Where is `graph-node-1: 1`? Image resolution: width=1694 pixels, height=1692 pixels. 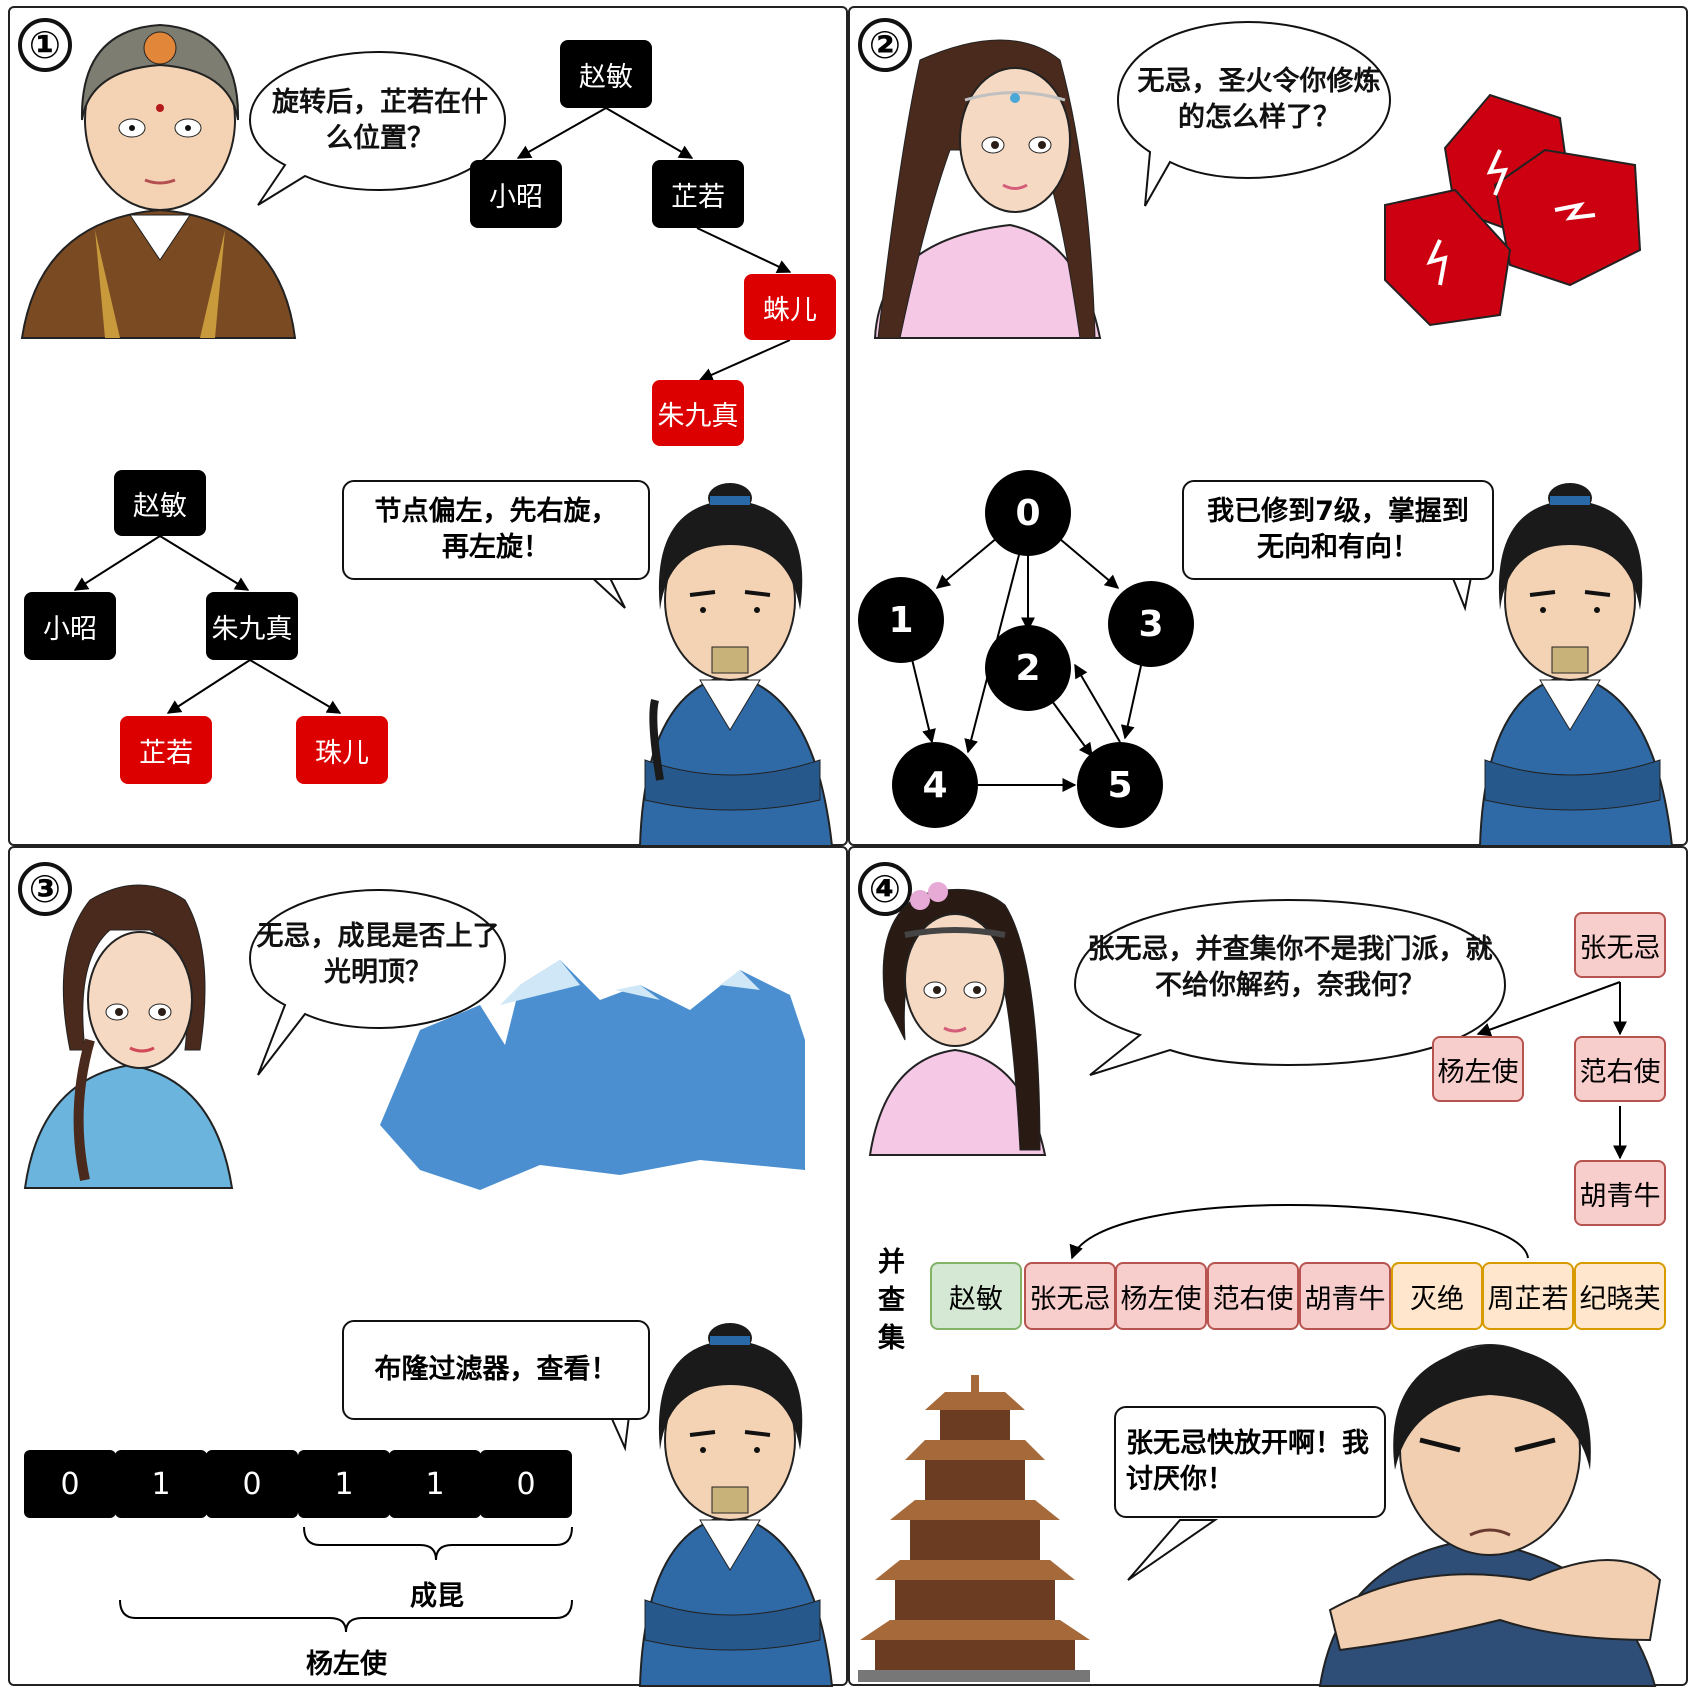
graph-node-1: 1 is located at coordinates (901, 620).